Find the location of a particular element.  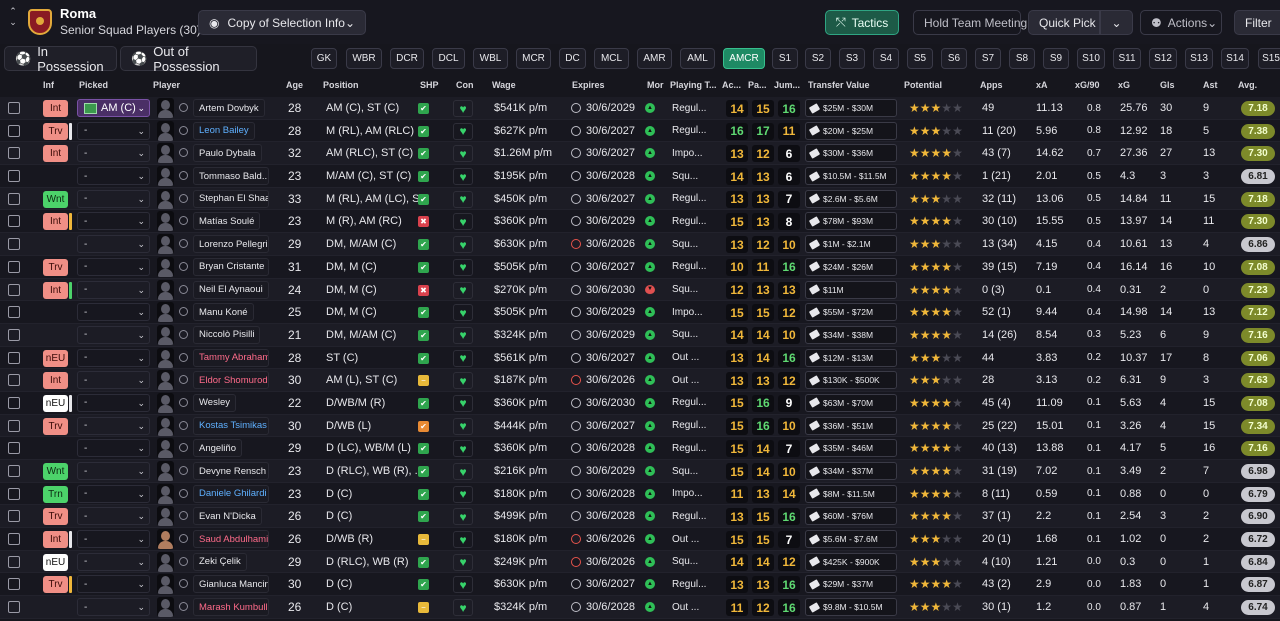

position-chip-amr: AMR is located at coordinates (654, 58).